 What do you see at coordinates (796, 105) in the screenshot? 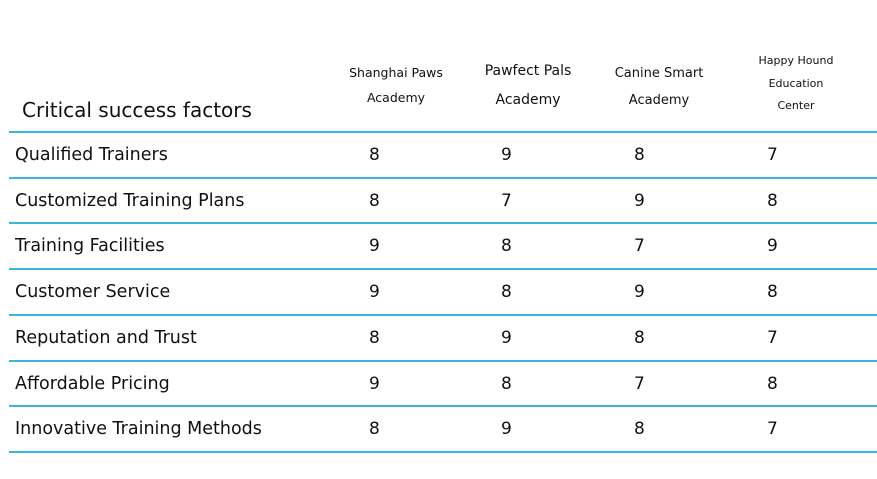
I see `column-header-line: Center` at bounding box center [796, 105].